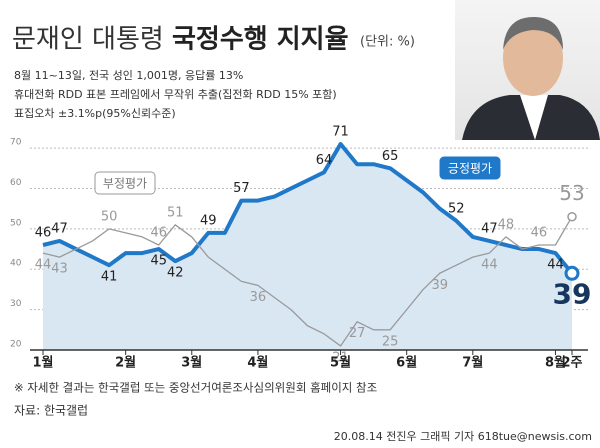 The image size is (600, 448). I want to click on data-label: 71, so click(340, 132).